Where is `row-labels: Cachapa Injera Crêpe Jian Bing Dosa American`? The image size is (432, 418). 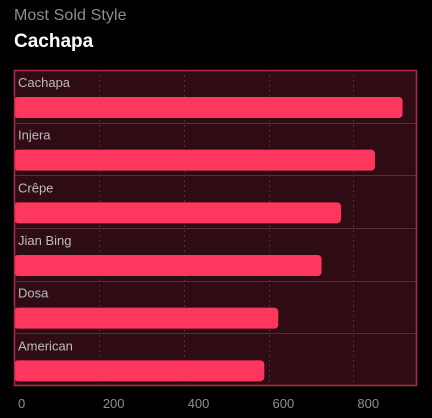 row-labels: Cachapa Injera Crêpe Jian Bing Dosa American is located at coordinates (45, 214).